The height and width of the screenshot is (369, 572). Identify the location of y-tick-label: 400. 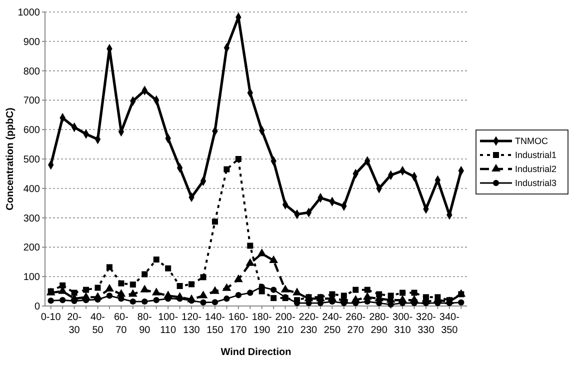
(31, 189).